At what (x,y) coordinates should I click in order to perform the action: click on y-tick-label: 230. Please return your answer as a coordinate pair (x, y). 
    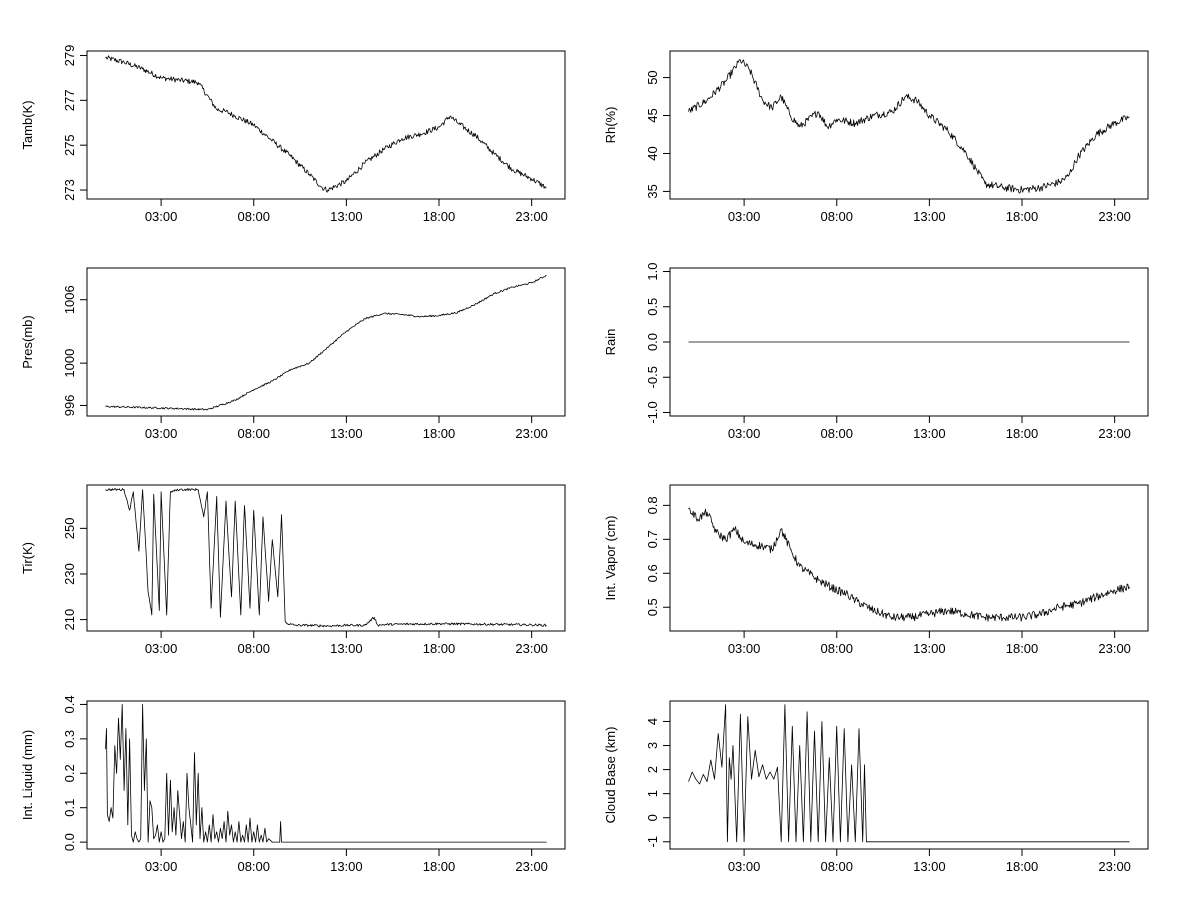
    Looking at the image, I should click on (69, 574).